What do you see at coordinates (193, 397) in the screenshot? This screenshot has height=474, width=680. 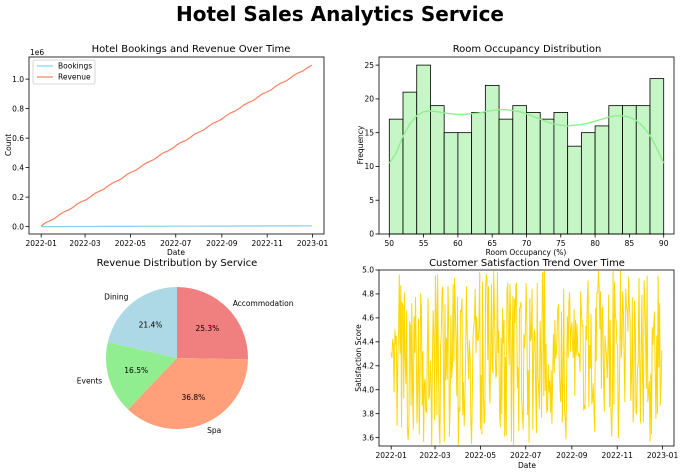 I see `pie-pct-label: 36.8%` at bounding box center [193, 397].